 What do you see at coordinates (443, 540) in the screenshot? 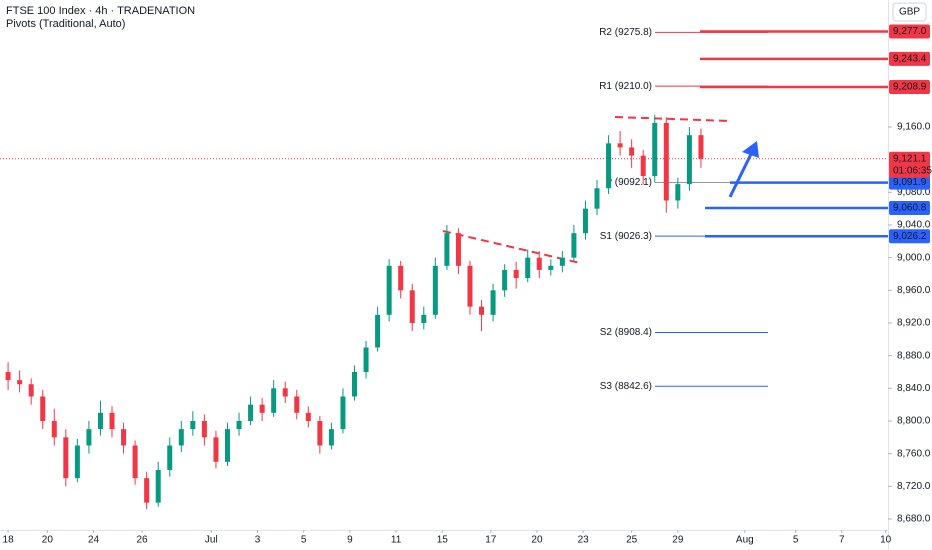
I see `x-tick-label: 15` at bounding box center [443, 540].